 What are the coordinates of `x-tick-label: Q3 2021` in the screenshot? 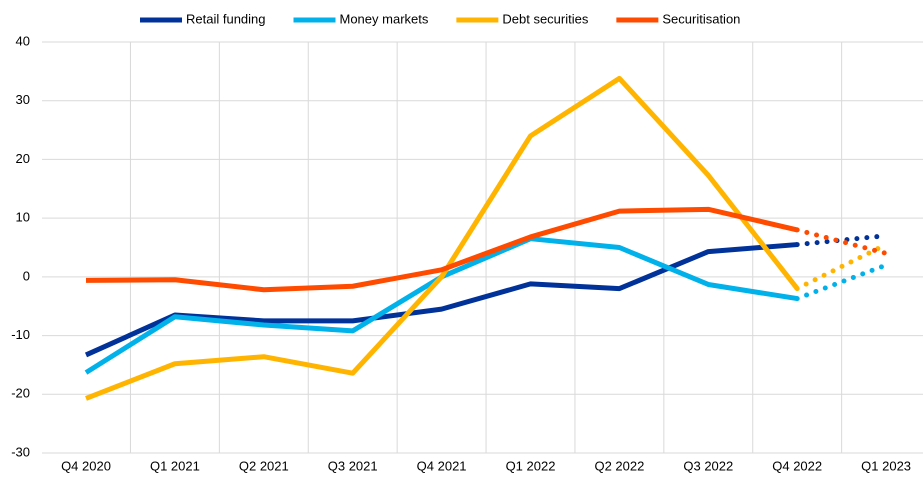 It's located at (353, 465).